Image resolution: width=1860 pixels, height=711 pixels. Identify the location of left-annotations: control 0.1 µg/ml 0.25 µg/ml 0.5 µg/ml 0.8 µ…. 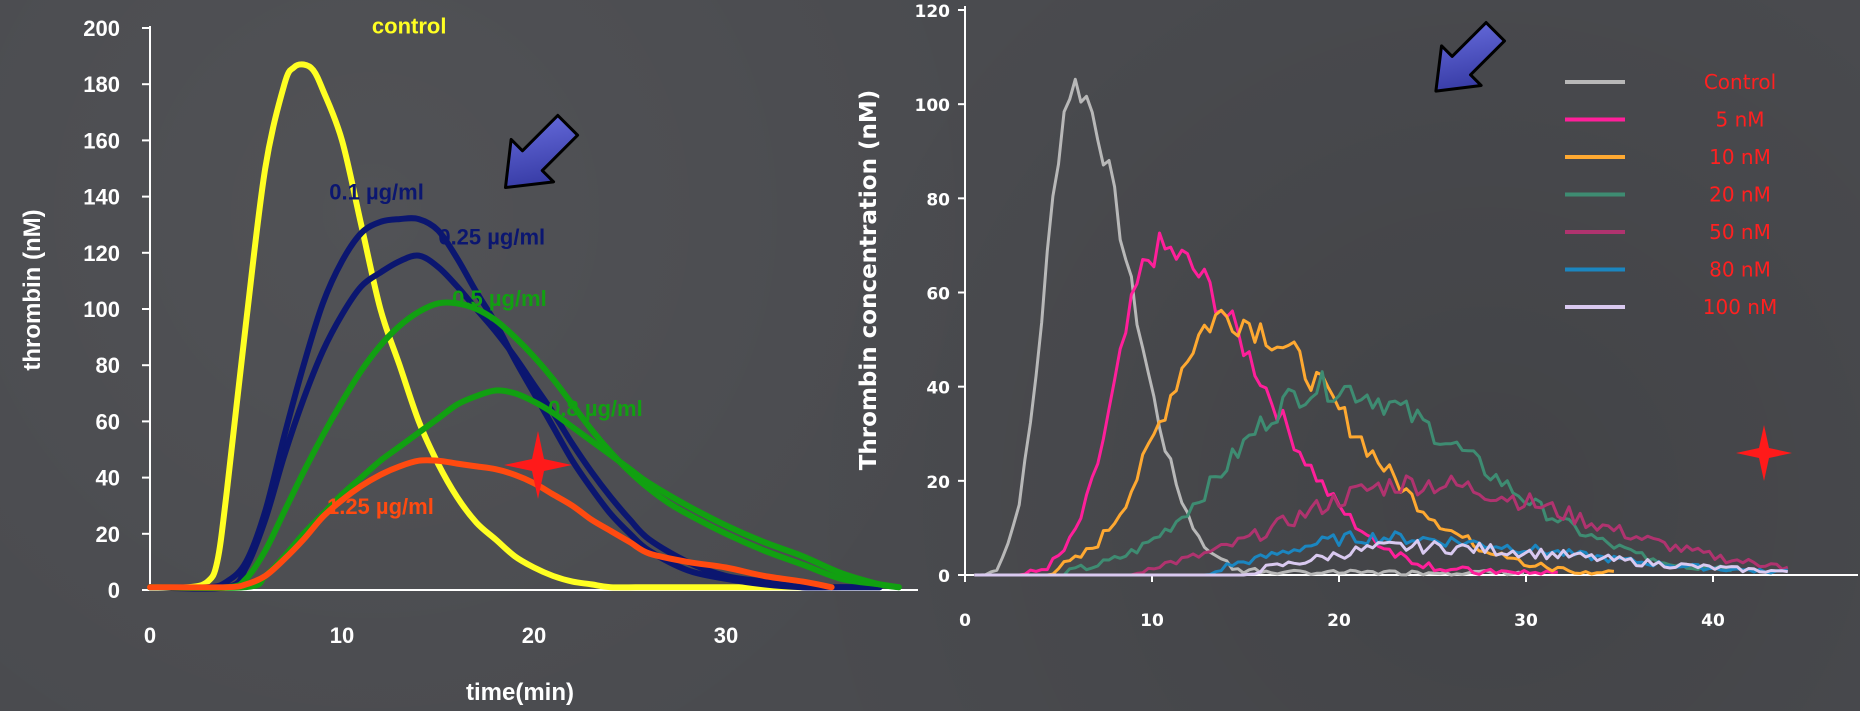
(485, 267).